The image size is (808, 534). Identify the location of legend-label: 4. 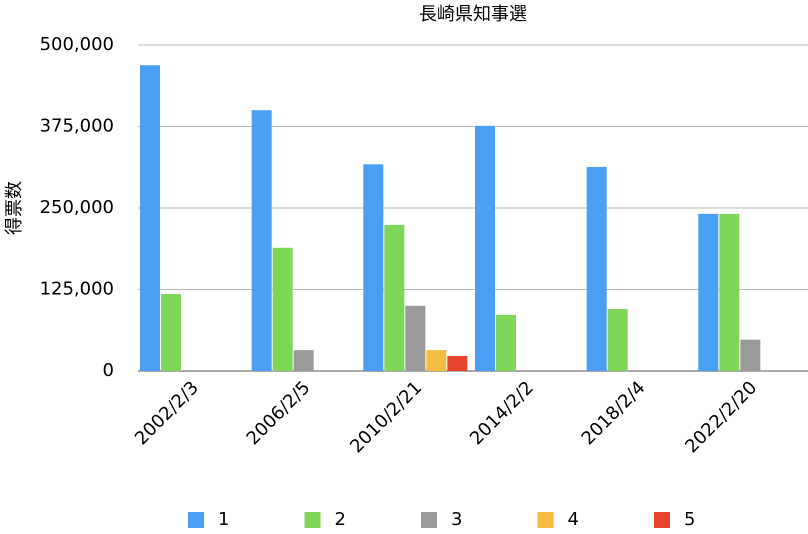
(573, 519).